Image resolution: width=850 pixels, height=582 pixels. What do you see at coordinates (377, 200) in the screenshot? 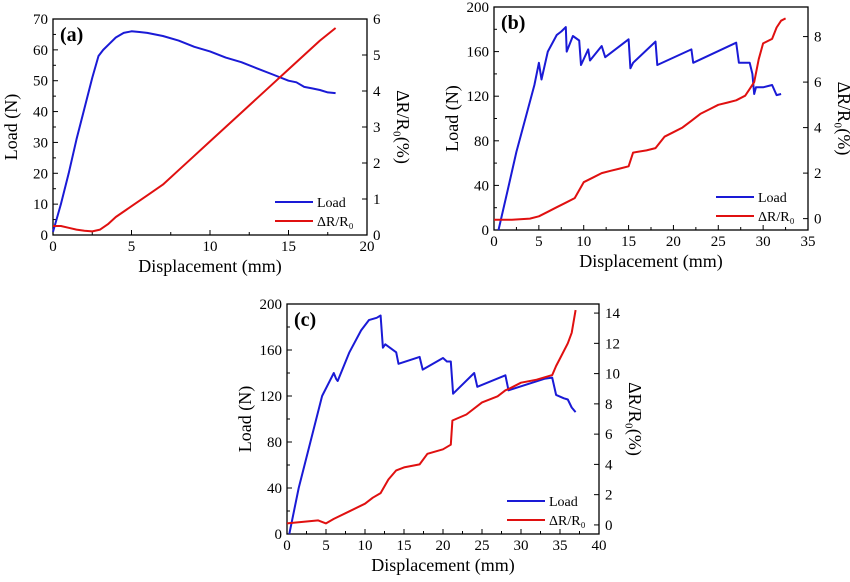
I see `y2-tick-label: 1` at bounding box center [377, 200].